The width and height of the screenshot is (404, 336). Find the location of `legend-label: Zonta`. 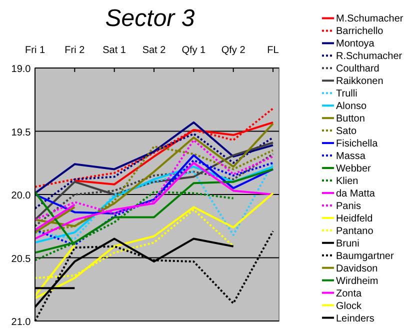

legend-label: Zonta is located at coordinates (349, 294).